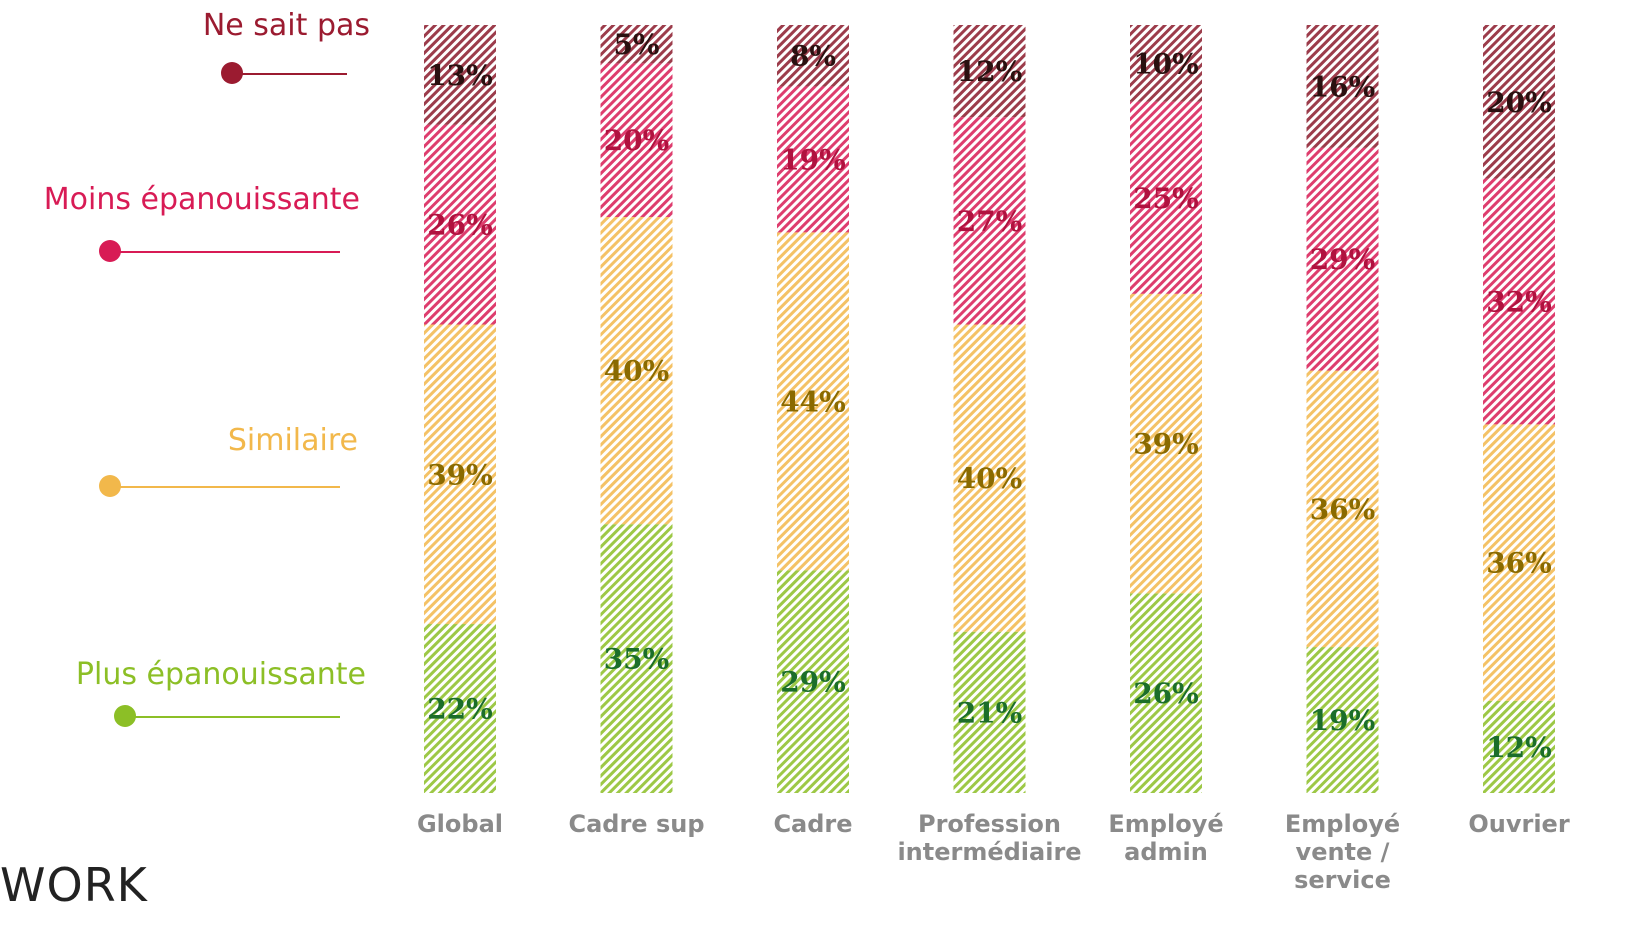 The image size is (1652, 939). What do you see at coordinates (1518, 824) in the screenshot?
I see `category-label-6: Ouvrier` at bounding box center [1518, 824].